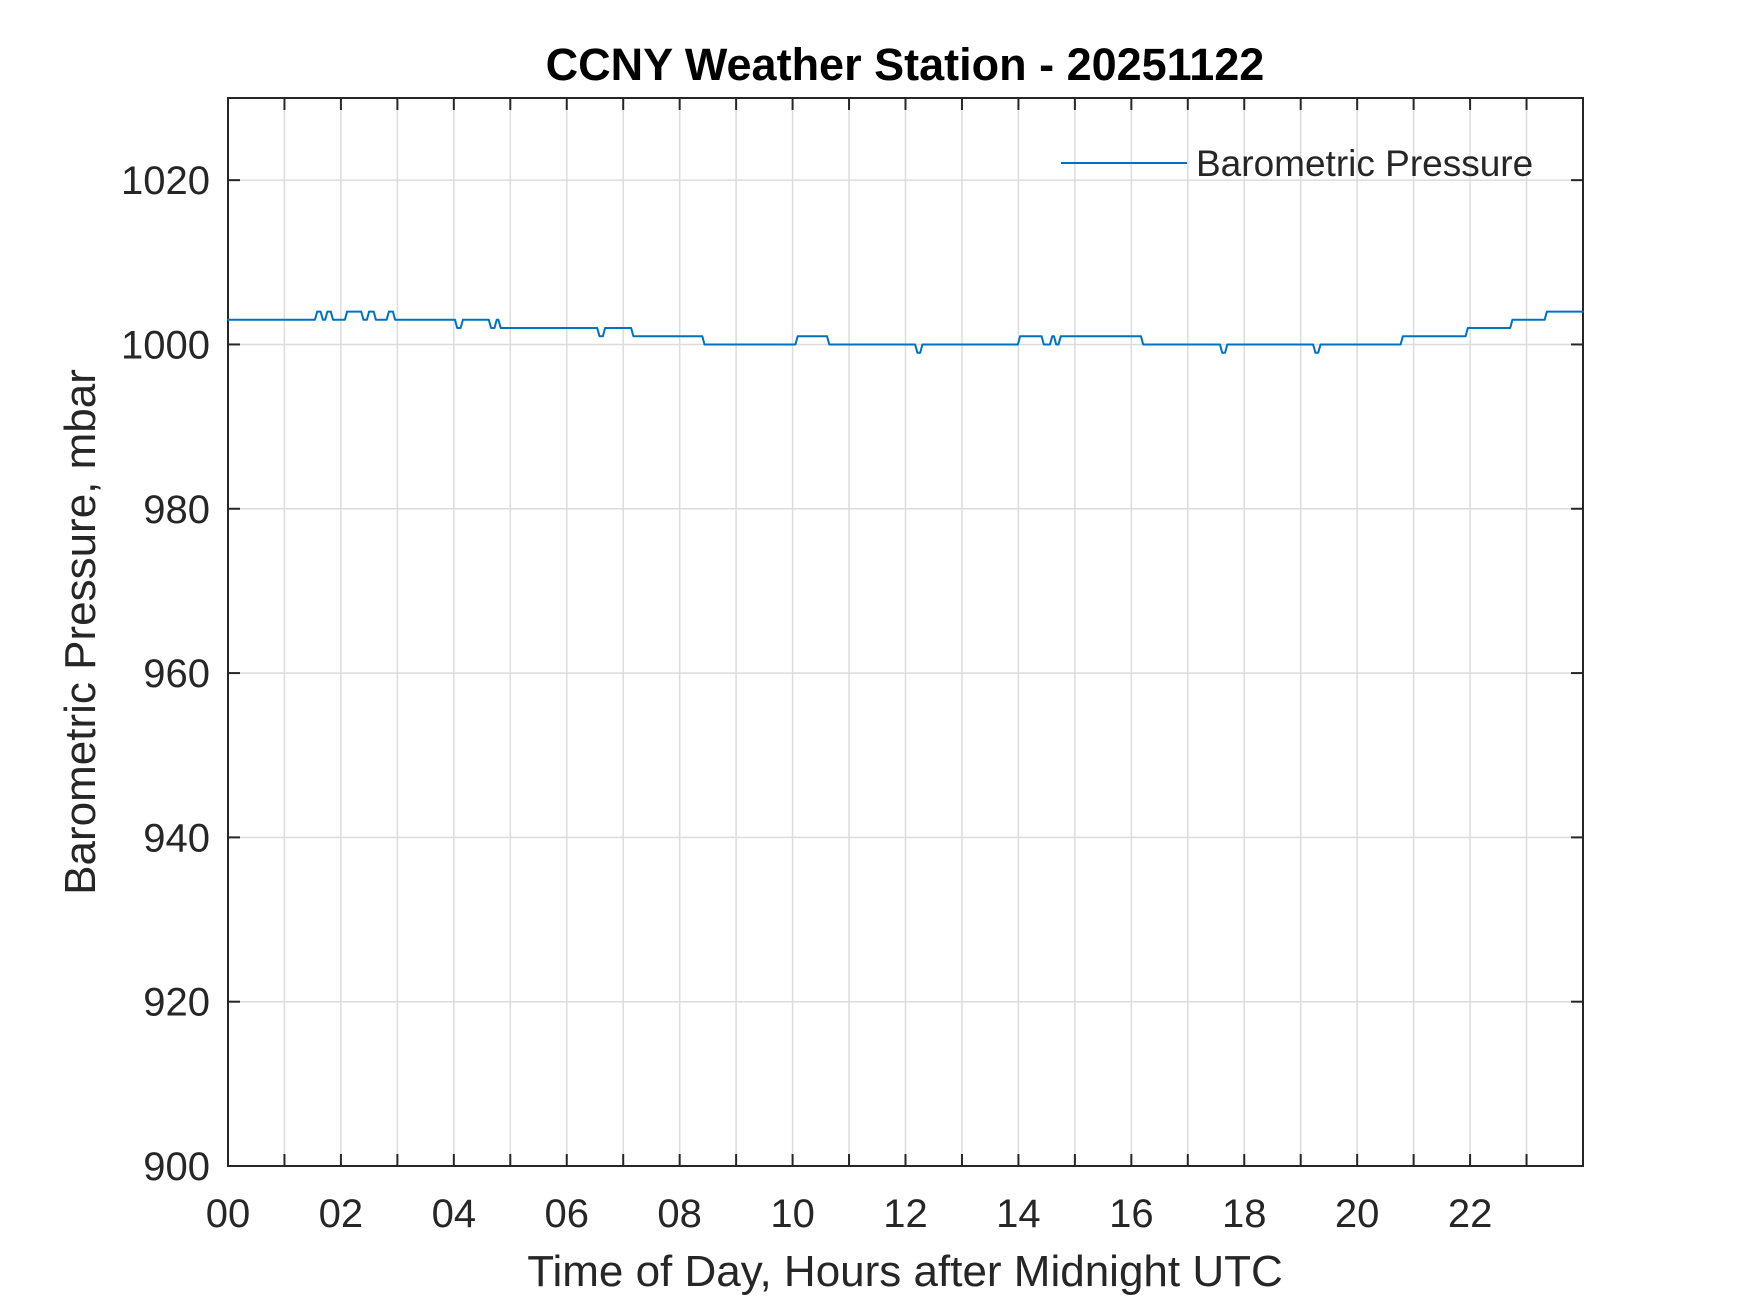  I want to click on legend: Barometric Pressure, so click(1297, 163).